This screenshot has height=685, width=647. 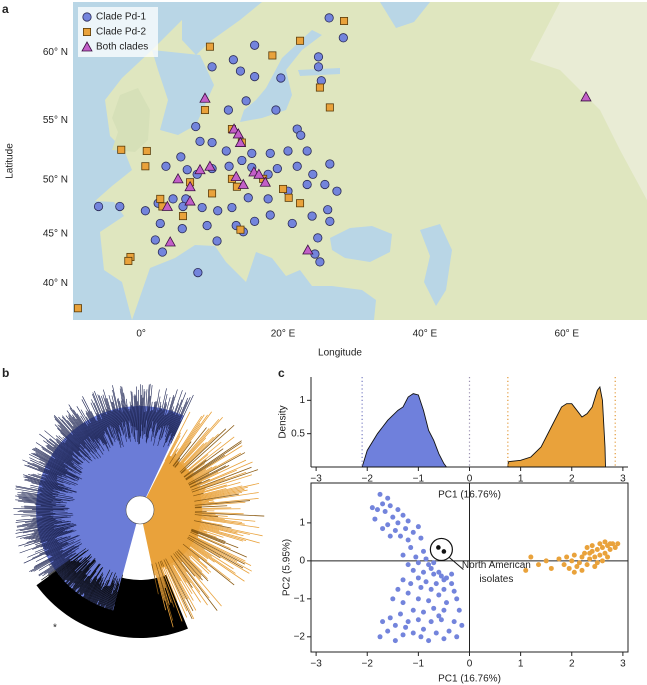 I want to click on sea, so click(x=361, y=244).